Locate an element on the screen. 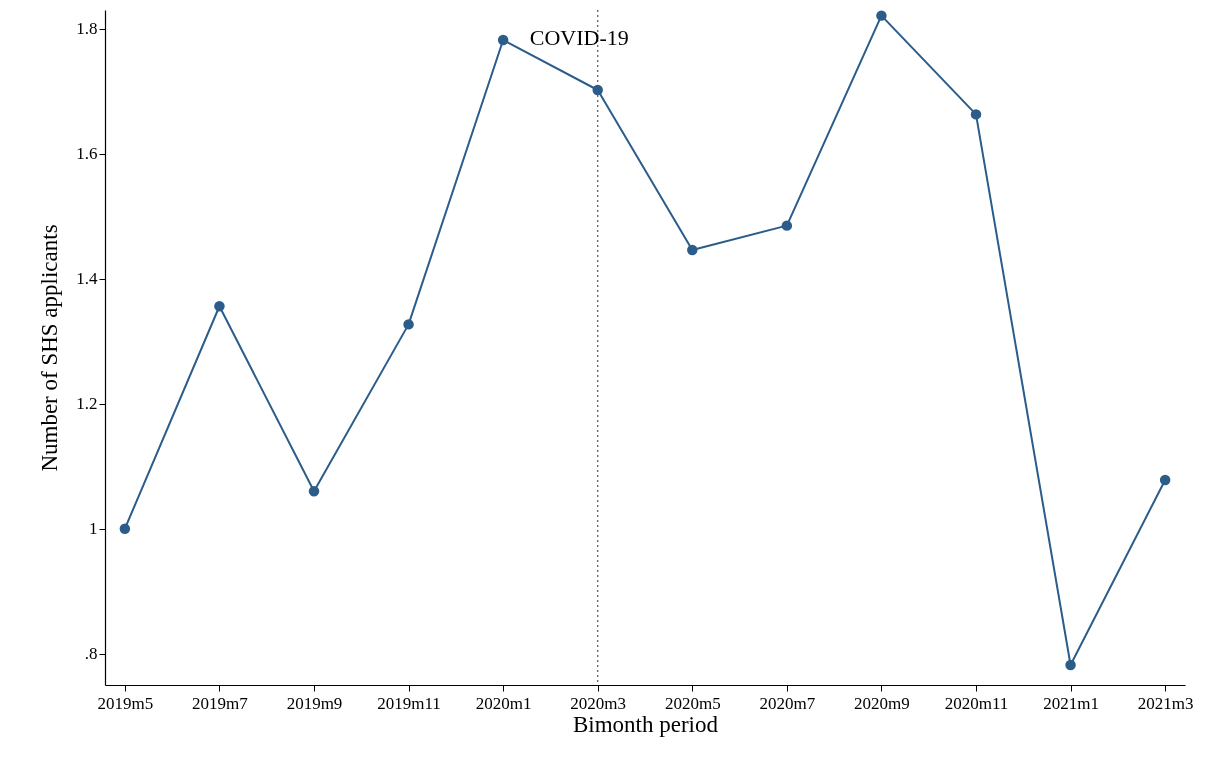 Image resolution: width=1216 pixels, height=767 pixels. x-tick-label: 2020m5 is located at coordinates (692, 703).